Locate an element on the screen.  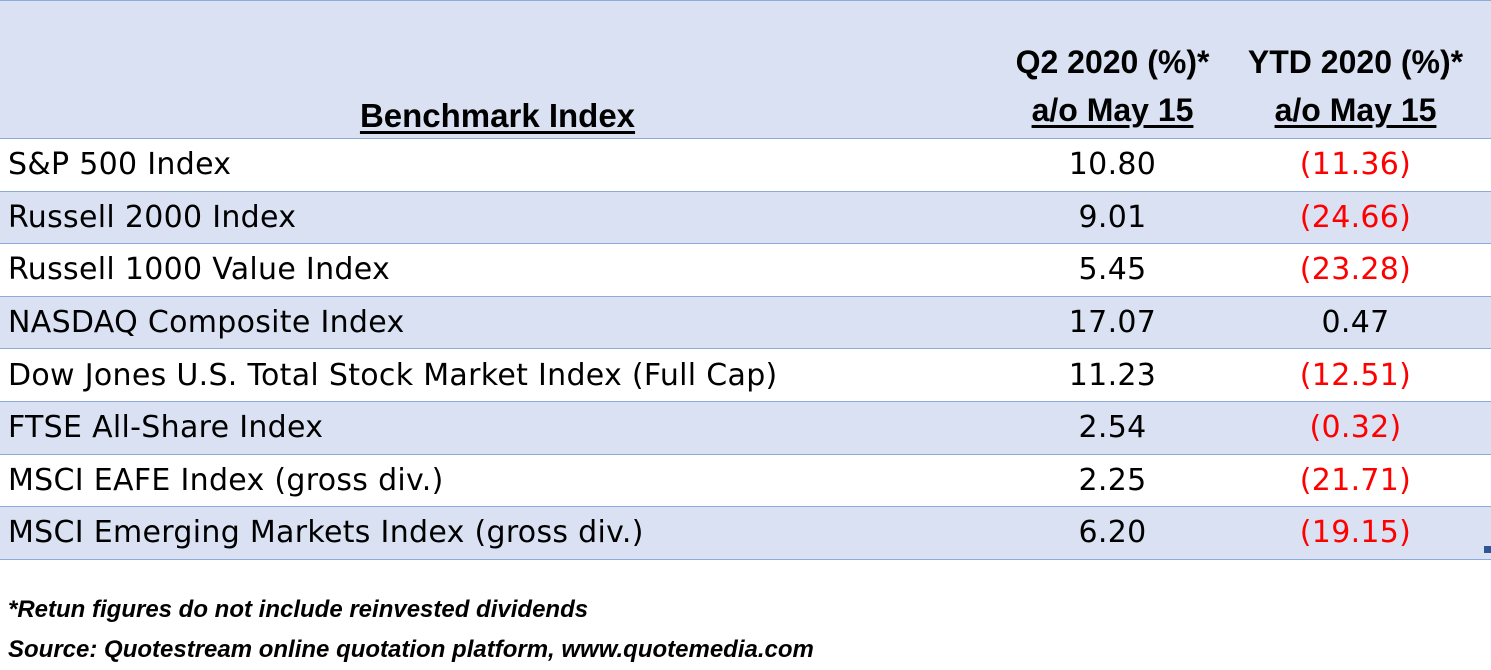
row-ytd-value: 0.47 is located at coordinates (1355, 323).